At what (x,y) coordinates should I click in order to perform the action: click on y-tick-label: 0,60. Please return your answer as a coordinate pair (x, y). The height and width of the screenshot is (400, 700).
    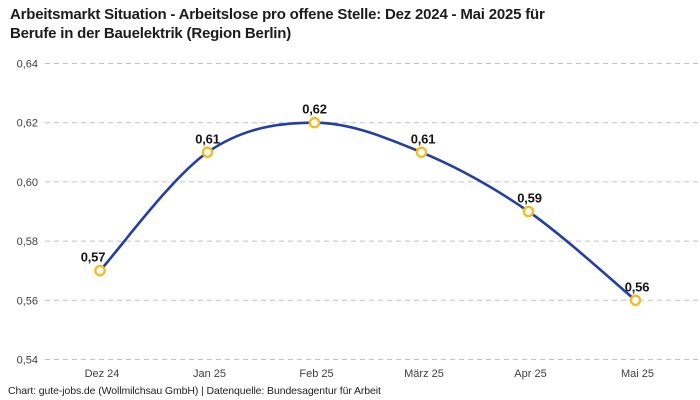
    Looking at the image, I should click on (27, 183).